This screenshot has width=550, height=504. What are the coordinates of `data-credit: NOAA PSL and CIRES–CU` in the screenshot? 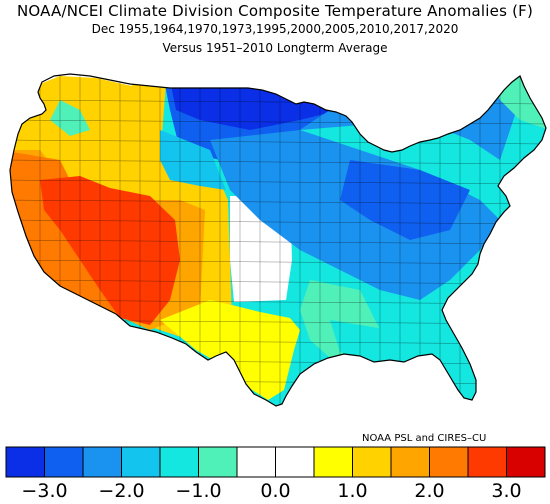 It's located at (424, 438).